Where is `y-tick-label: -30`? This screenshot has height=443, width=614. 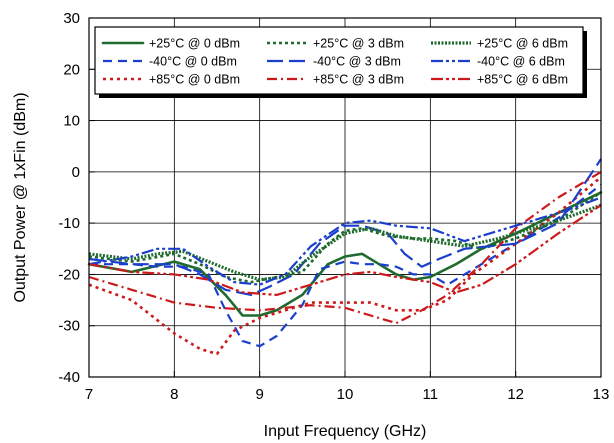 y-tick-label: -30 is located at coordinates (69, 326).